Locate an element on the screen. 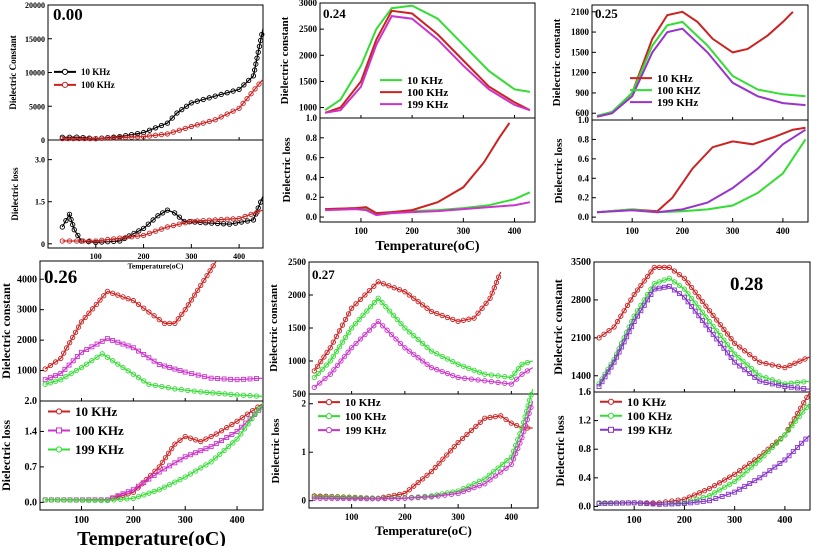 The width and height of the screenshot is (813, 546). eps-tick-label: 1400 is located at coordinates (581, 376).